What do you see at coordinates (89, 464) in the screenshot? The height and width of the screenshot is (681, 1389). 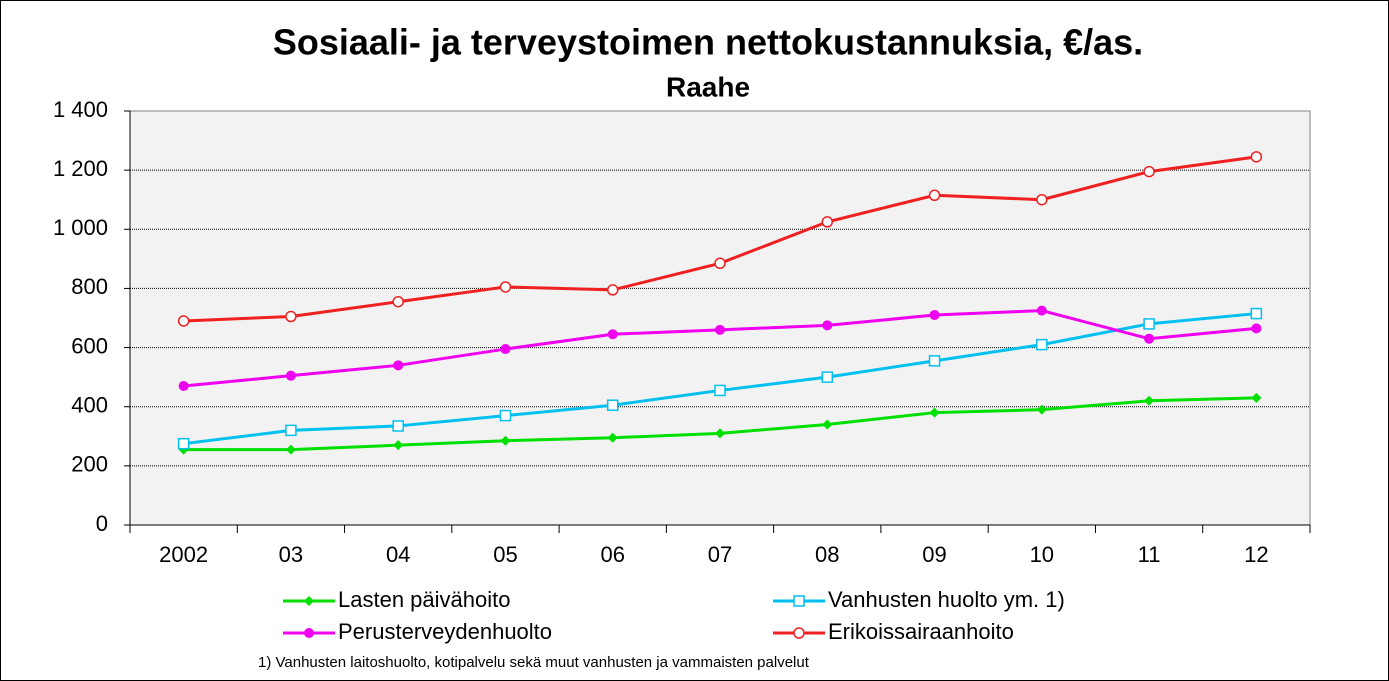 I see `y-tick-label: 200` at bounding box center [89, 464].